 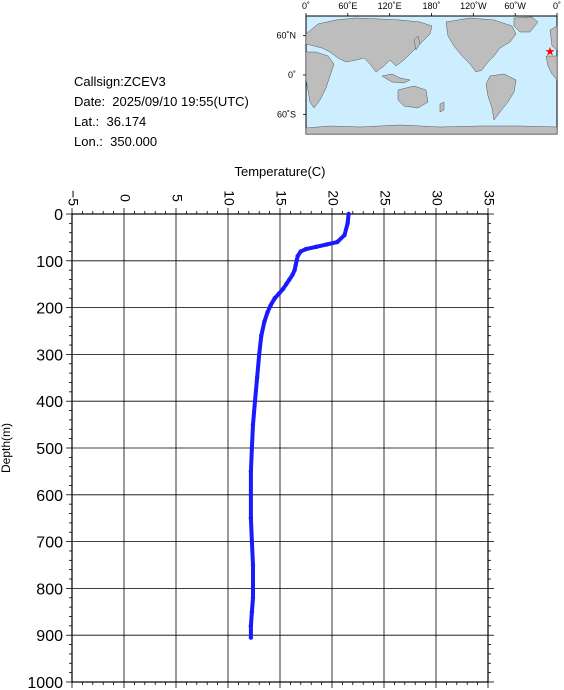 What do you see at coordinates (473, 6) in the screenshot?
I see `map-lon-label: 120˚W` at bounding box center [473, 6].